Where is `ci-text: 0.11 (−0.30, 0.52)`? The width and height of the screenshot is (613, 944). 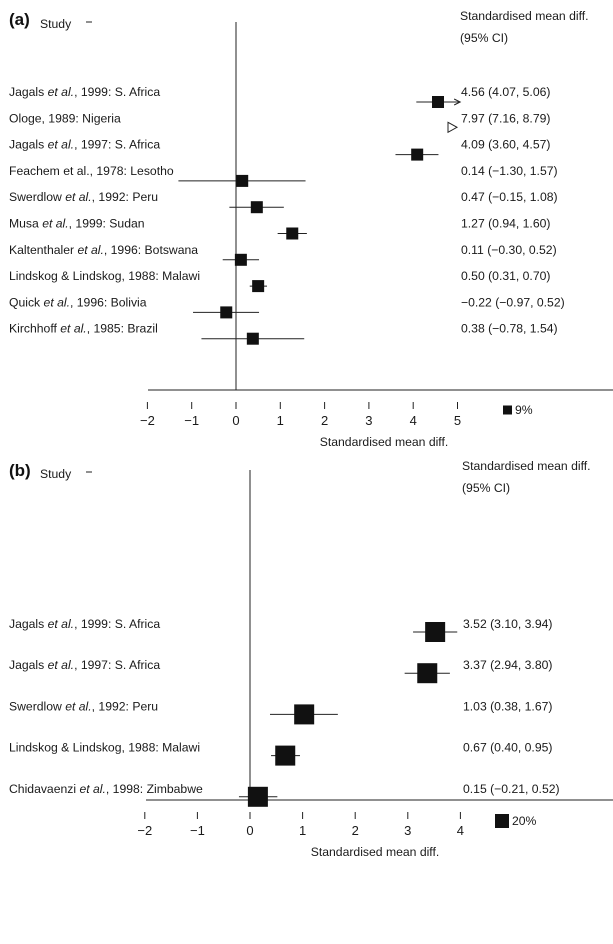 ci-text: 0.11 (−0.30, 0.52) is located at coordinates (509, 250).